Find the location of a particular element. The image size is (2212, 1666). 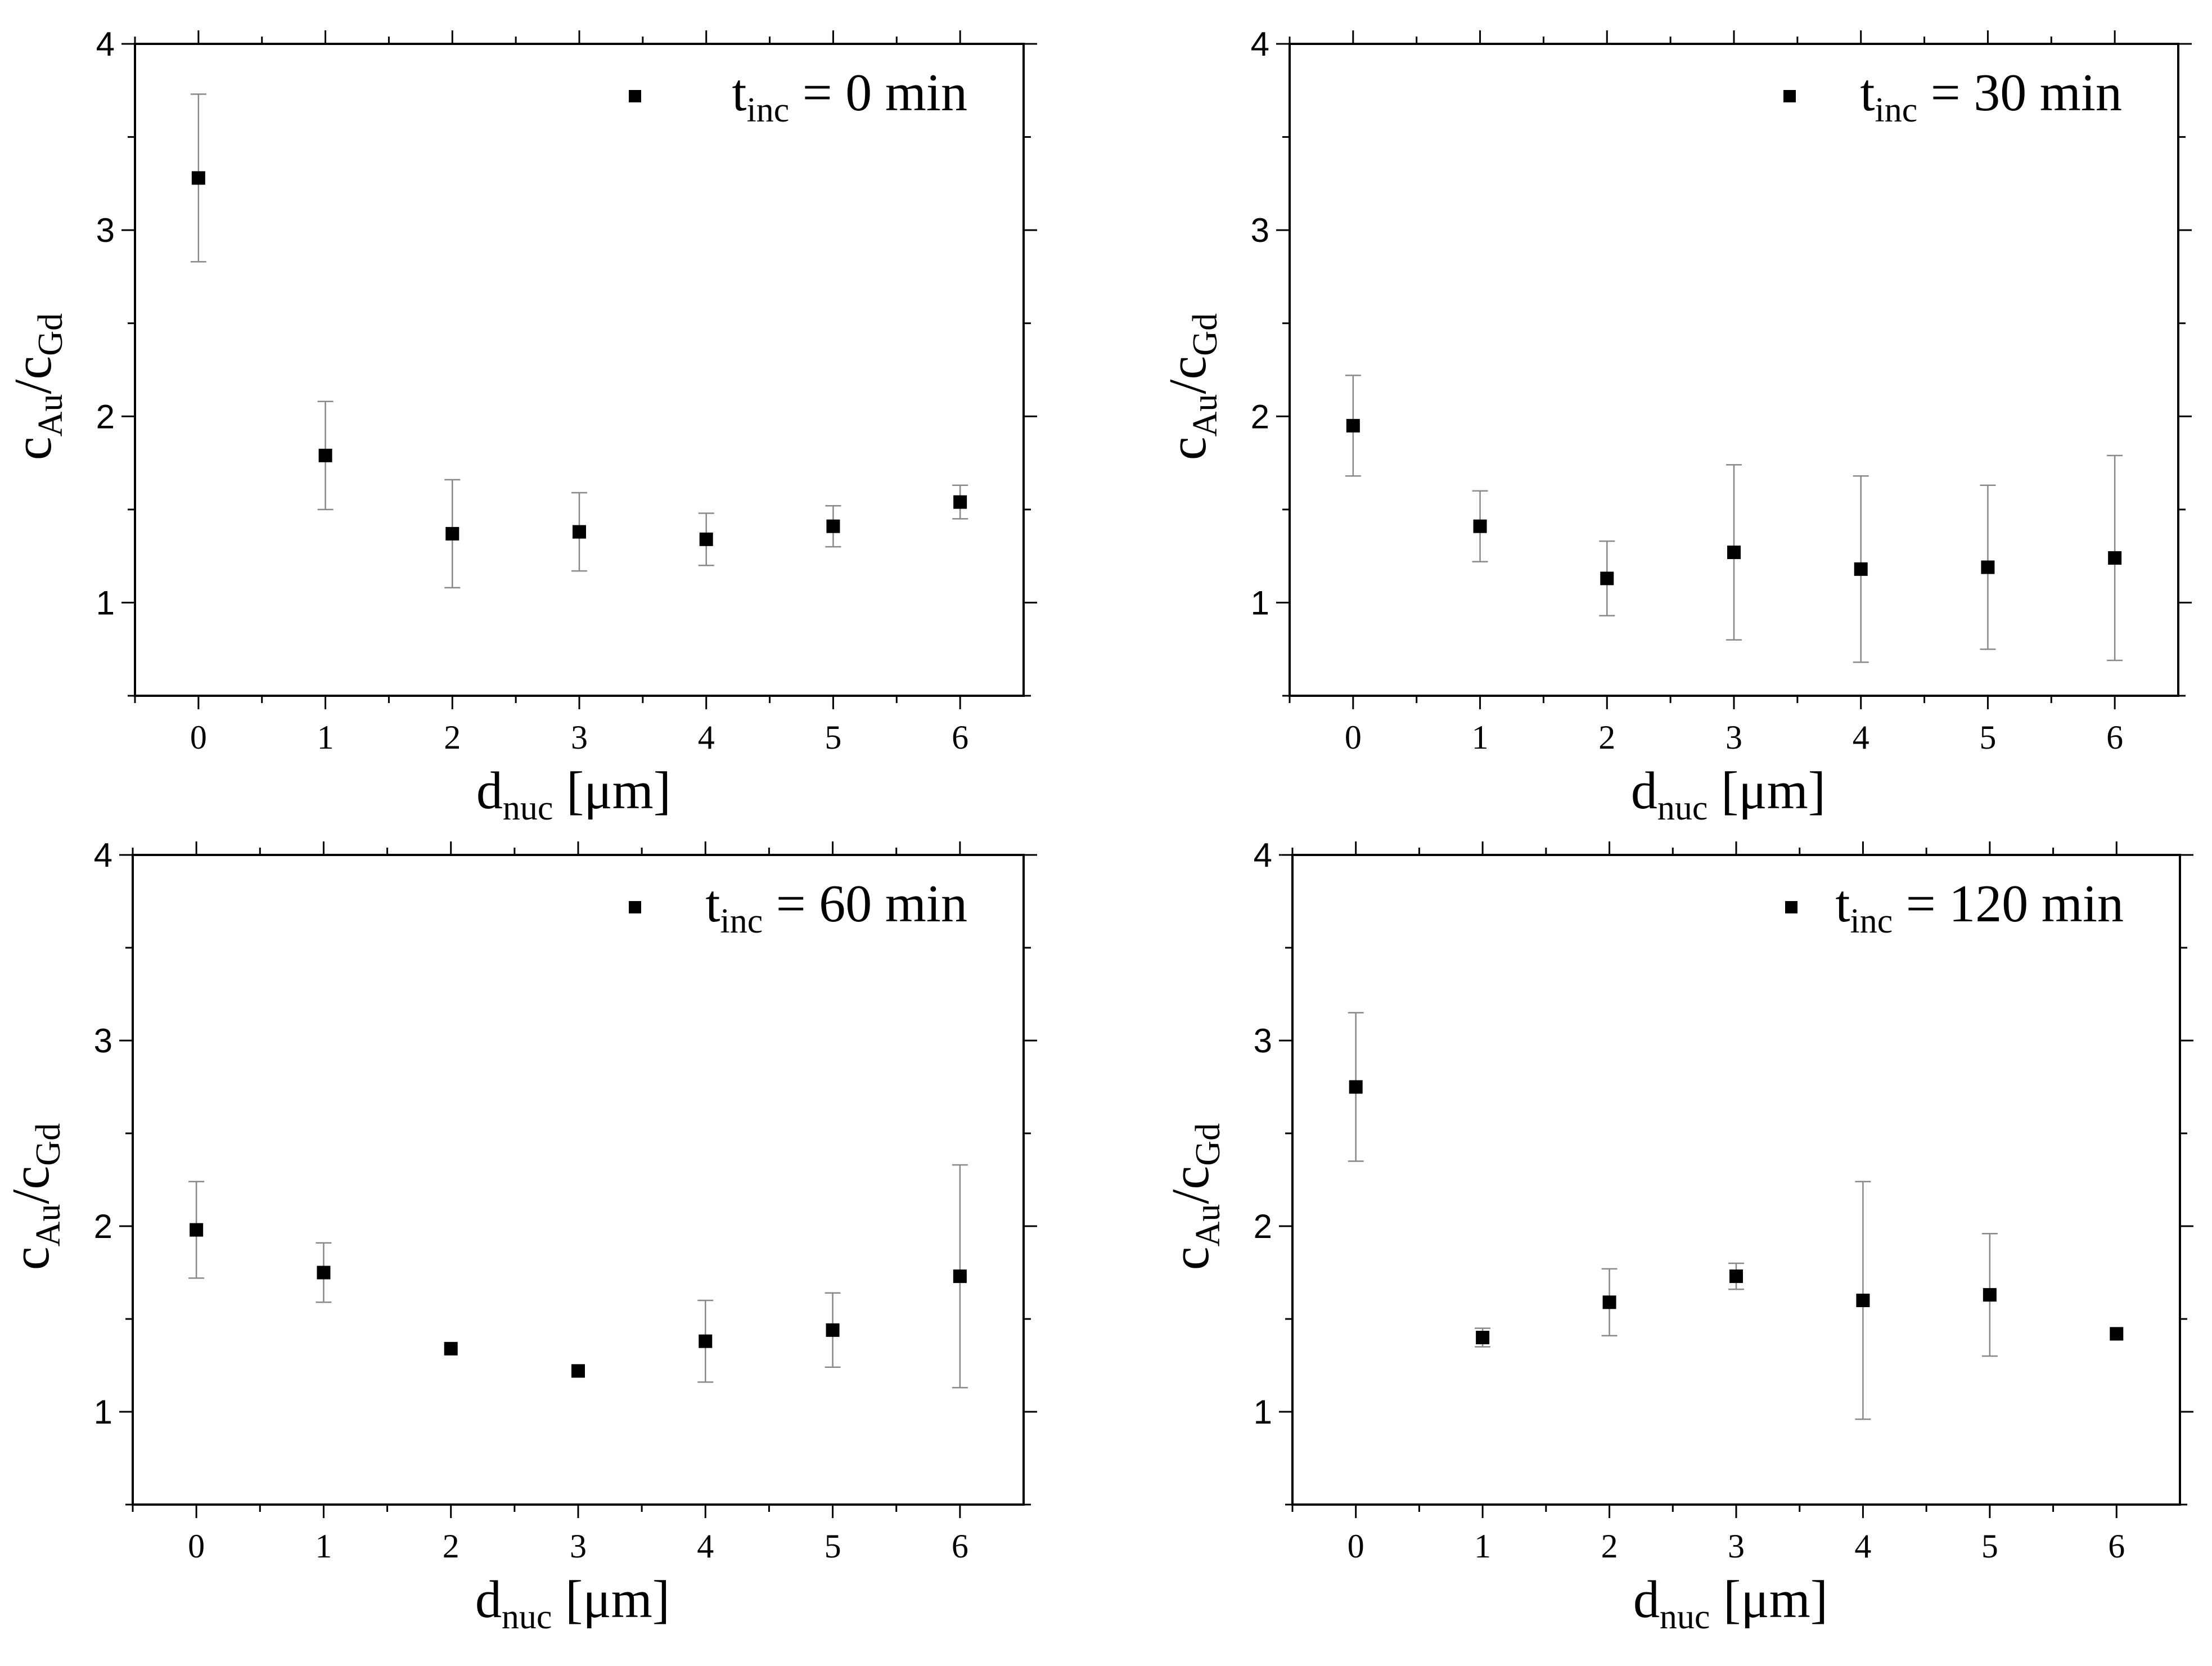

legend: tinc = 120 min is located at coordinates (1954, 907).